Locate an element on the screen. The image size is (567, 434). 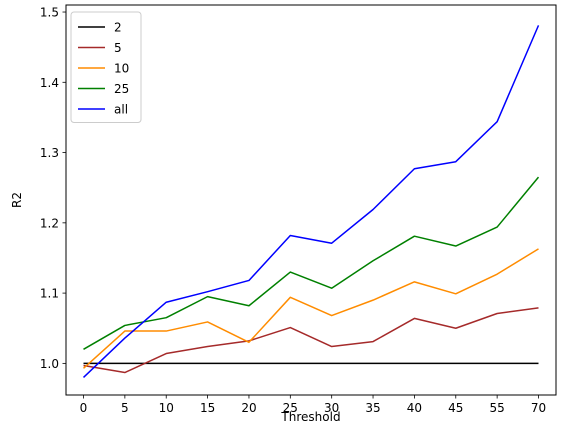
x-tick-label: 30 is located at coordinates (331, 408).